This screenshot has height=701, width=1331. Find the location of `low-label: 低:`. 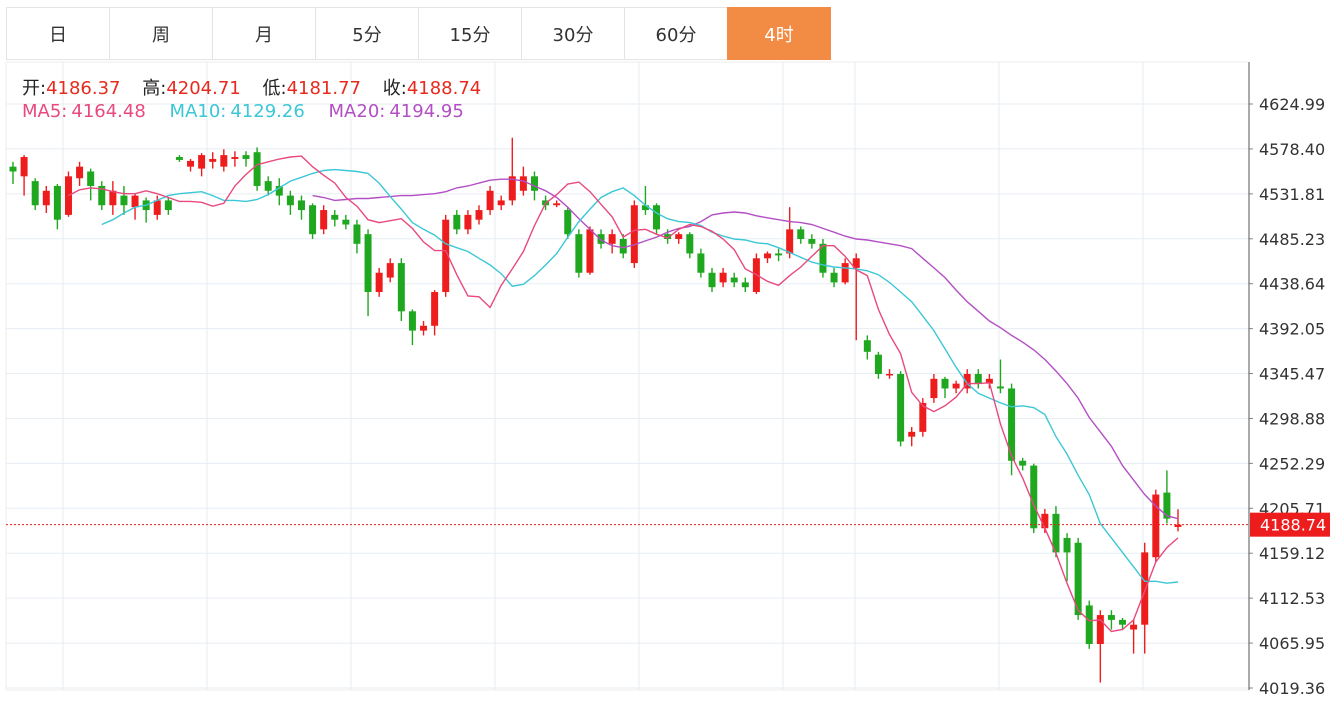

low-label: 低: is located at coordinates (274, 88).